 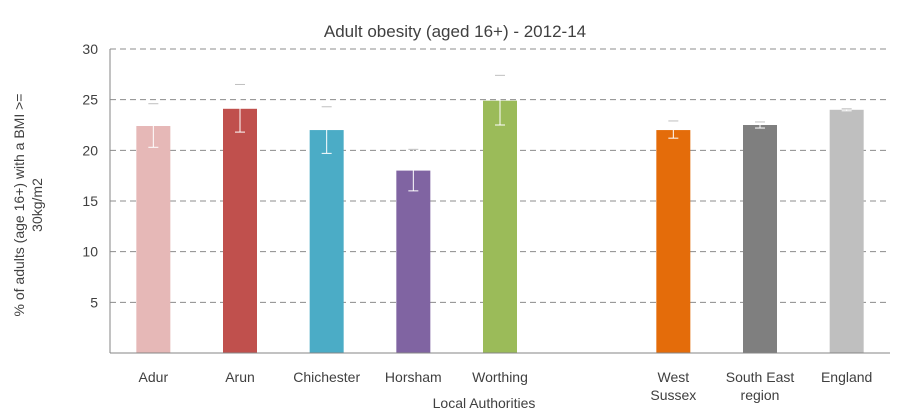 What do you see at coordinates (413, 377) in the screenshot?
I see `category-label: Horsham` at bounding box center [413, 377].